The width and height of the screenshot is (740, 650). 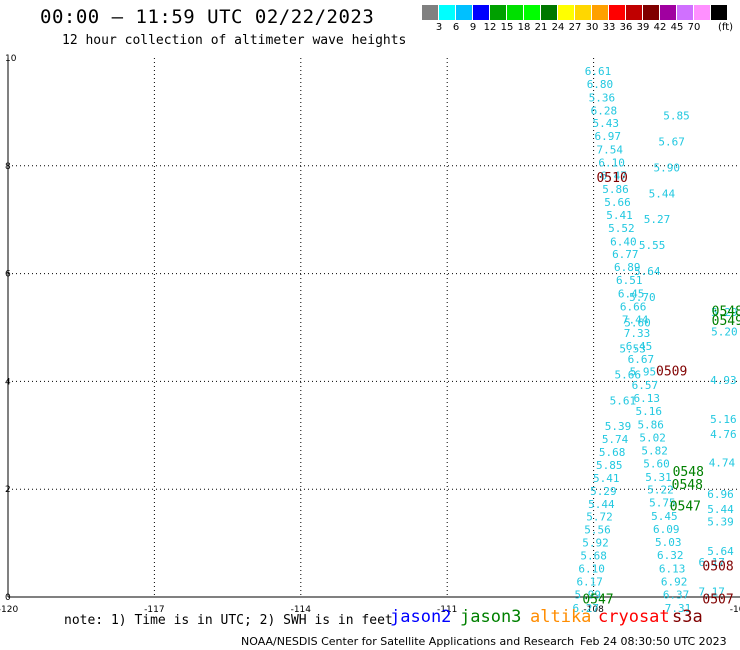 I want to click on legend-item-s3a: s3a, so click(x=687, y=617).